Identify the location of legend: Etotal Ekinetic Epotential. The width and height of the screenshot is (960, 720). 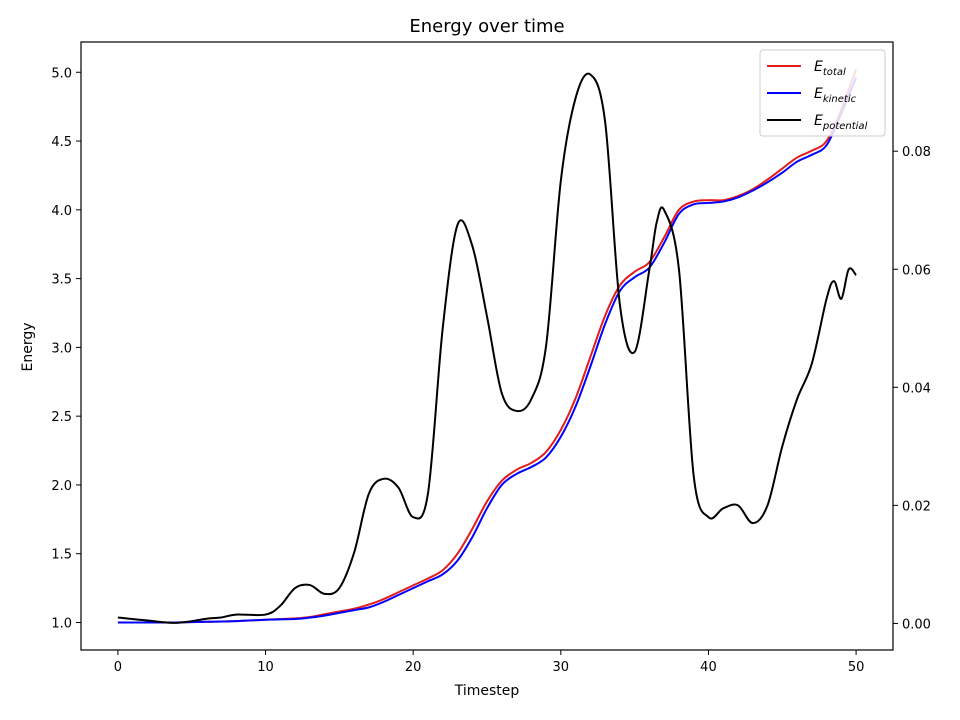
(822, 93).